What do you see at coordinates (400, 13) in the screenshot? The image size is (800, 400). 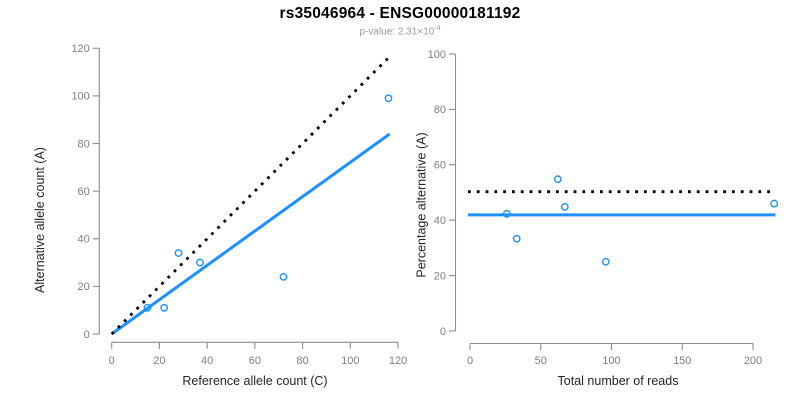 I see `figure-title: rs35046964 - ENSG00000181192` at bounding box center [400, 13].